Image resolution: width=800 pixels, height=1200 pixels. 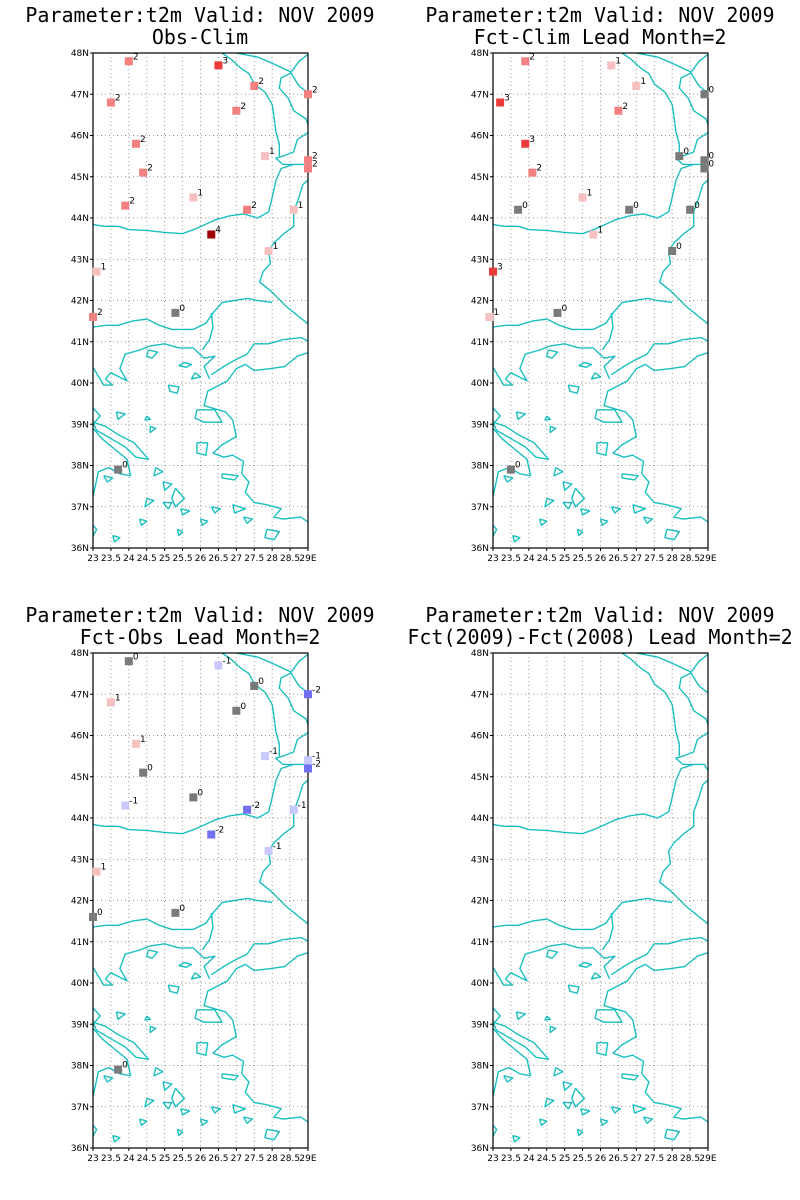 I want to click on lat-tick-label: 40N, so click(x=80, y=984).